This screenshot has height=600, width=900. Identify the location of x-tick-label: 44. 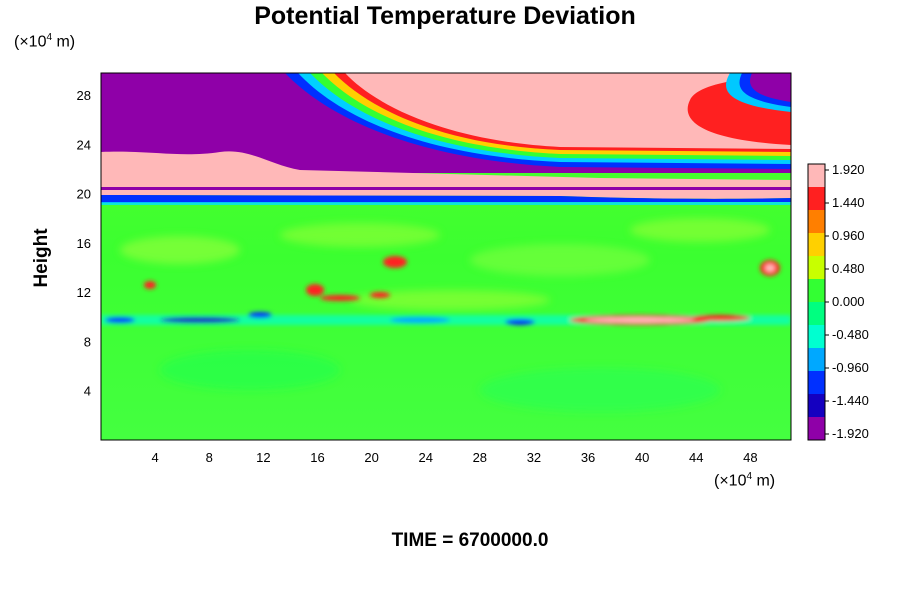
(696, 457).